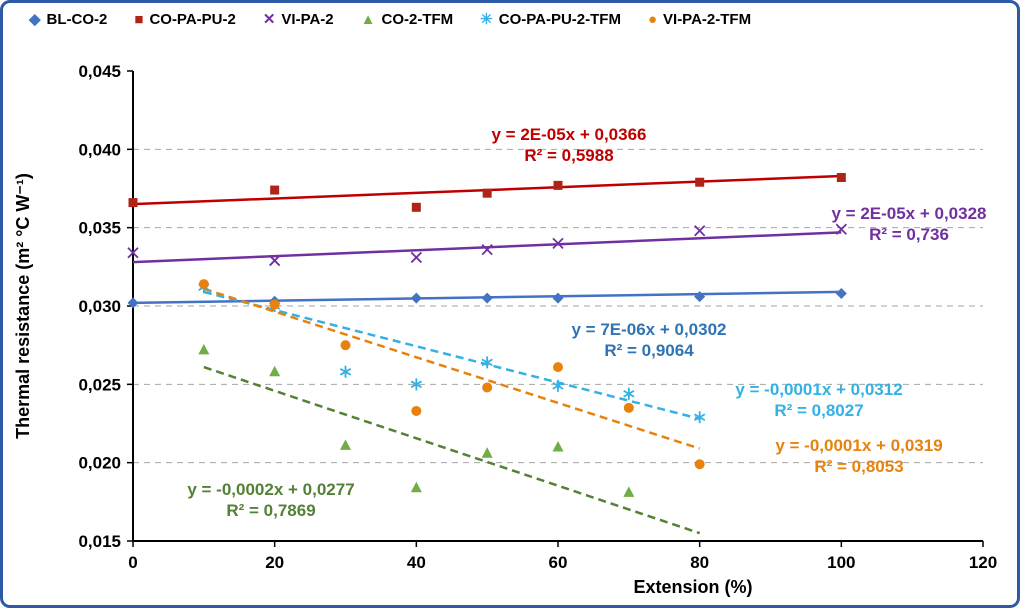 This screenshot has width=1020, height=608. I want to click on legend-item-co-pa-pu-2: ■ CO-PA-PU-2, so click(184, 19).